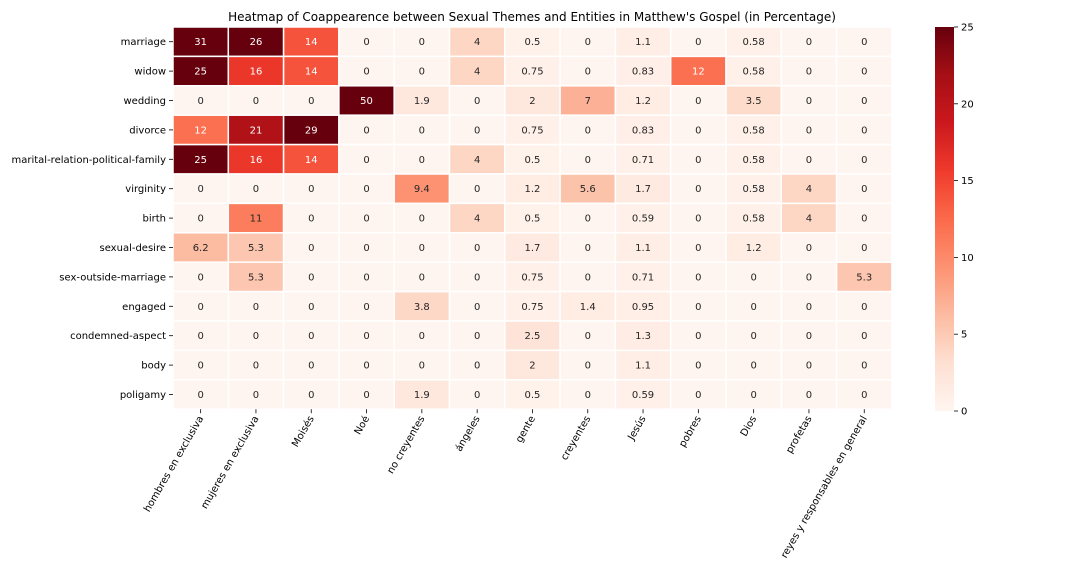 This screenshot has height=576, width=1080. I want to click on cell-value-label: 7, so click(588, 101).